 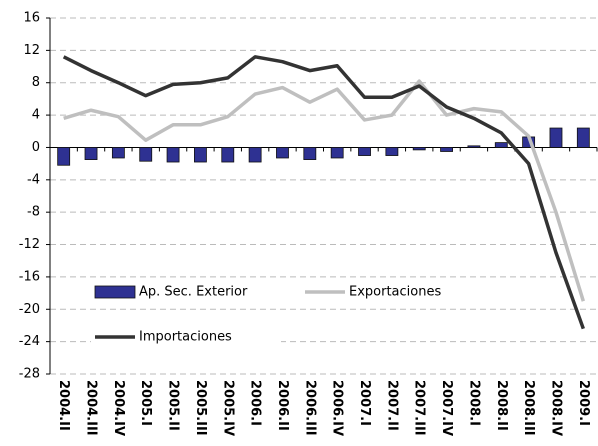 I want to click on x-tick-label: 2007.II, so click(x=391, y=405).